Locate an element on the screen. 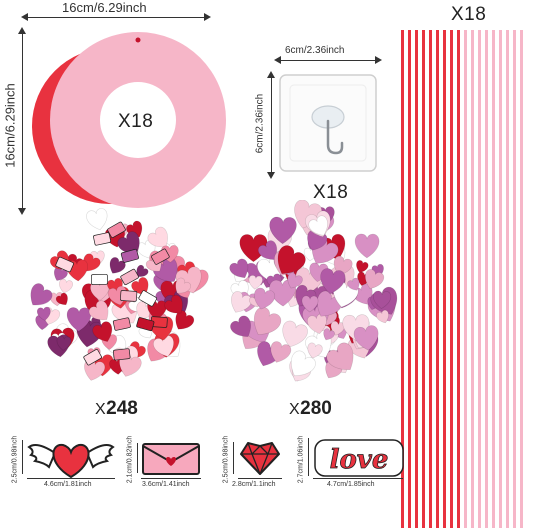  sticker-pile-2-prefix: X is located at coordinates (295, 409).